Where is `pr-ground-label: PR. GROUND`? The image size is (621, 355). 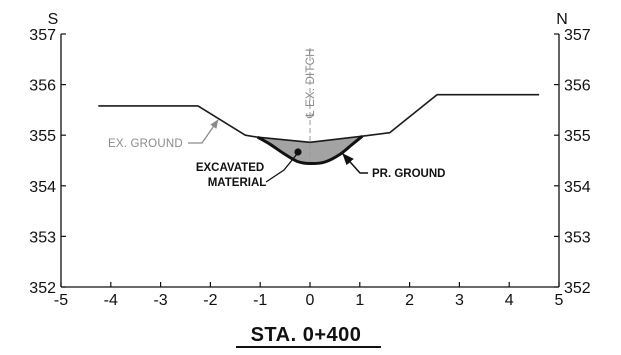 pr-ground-label: PR. GROUND is located at coordinates (408, 174).